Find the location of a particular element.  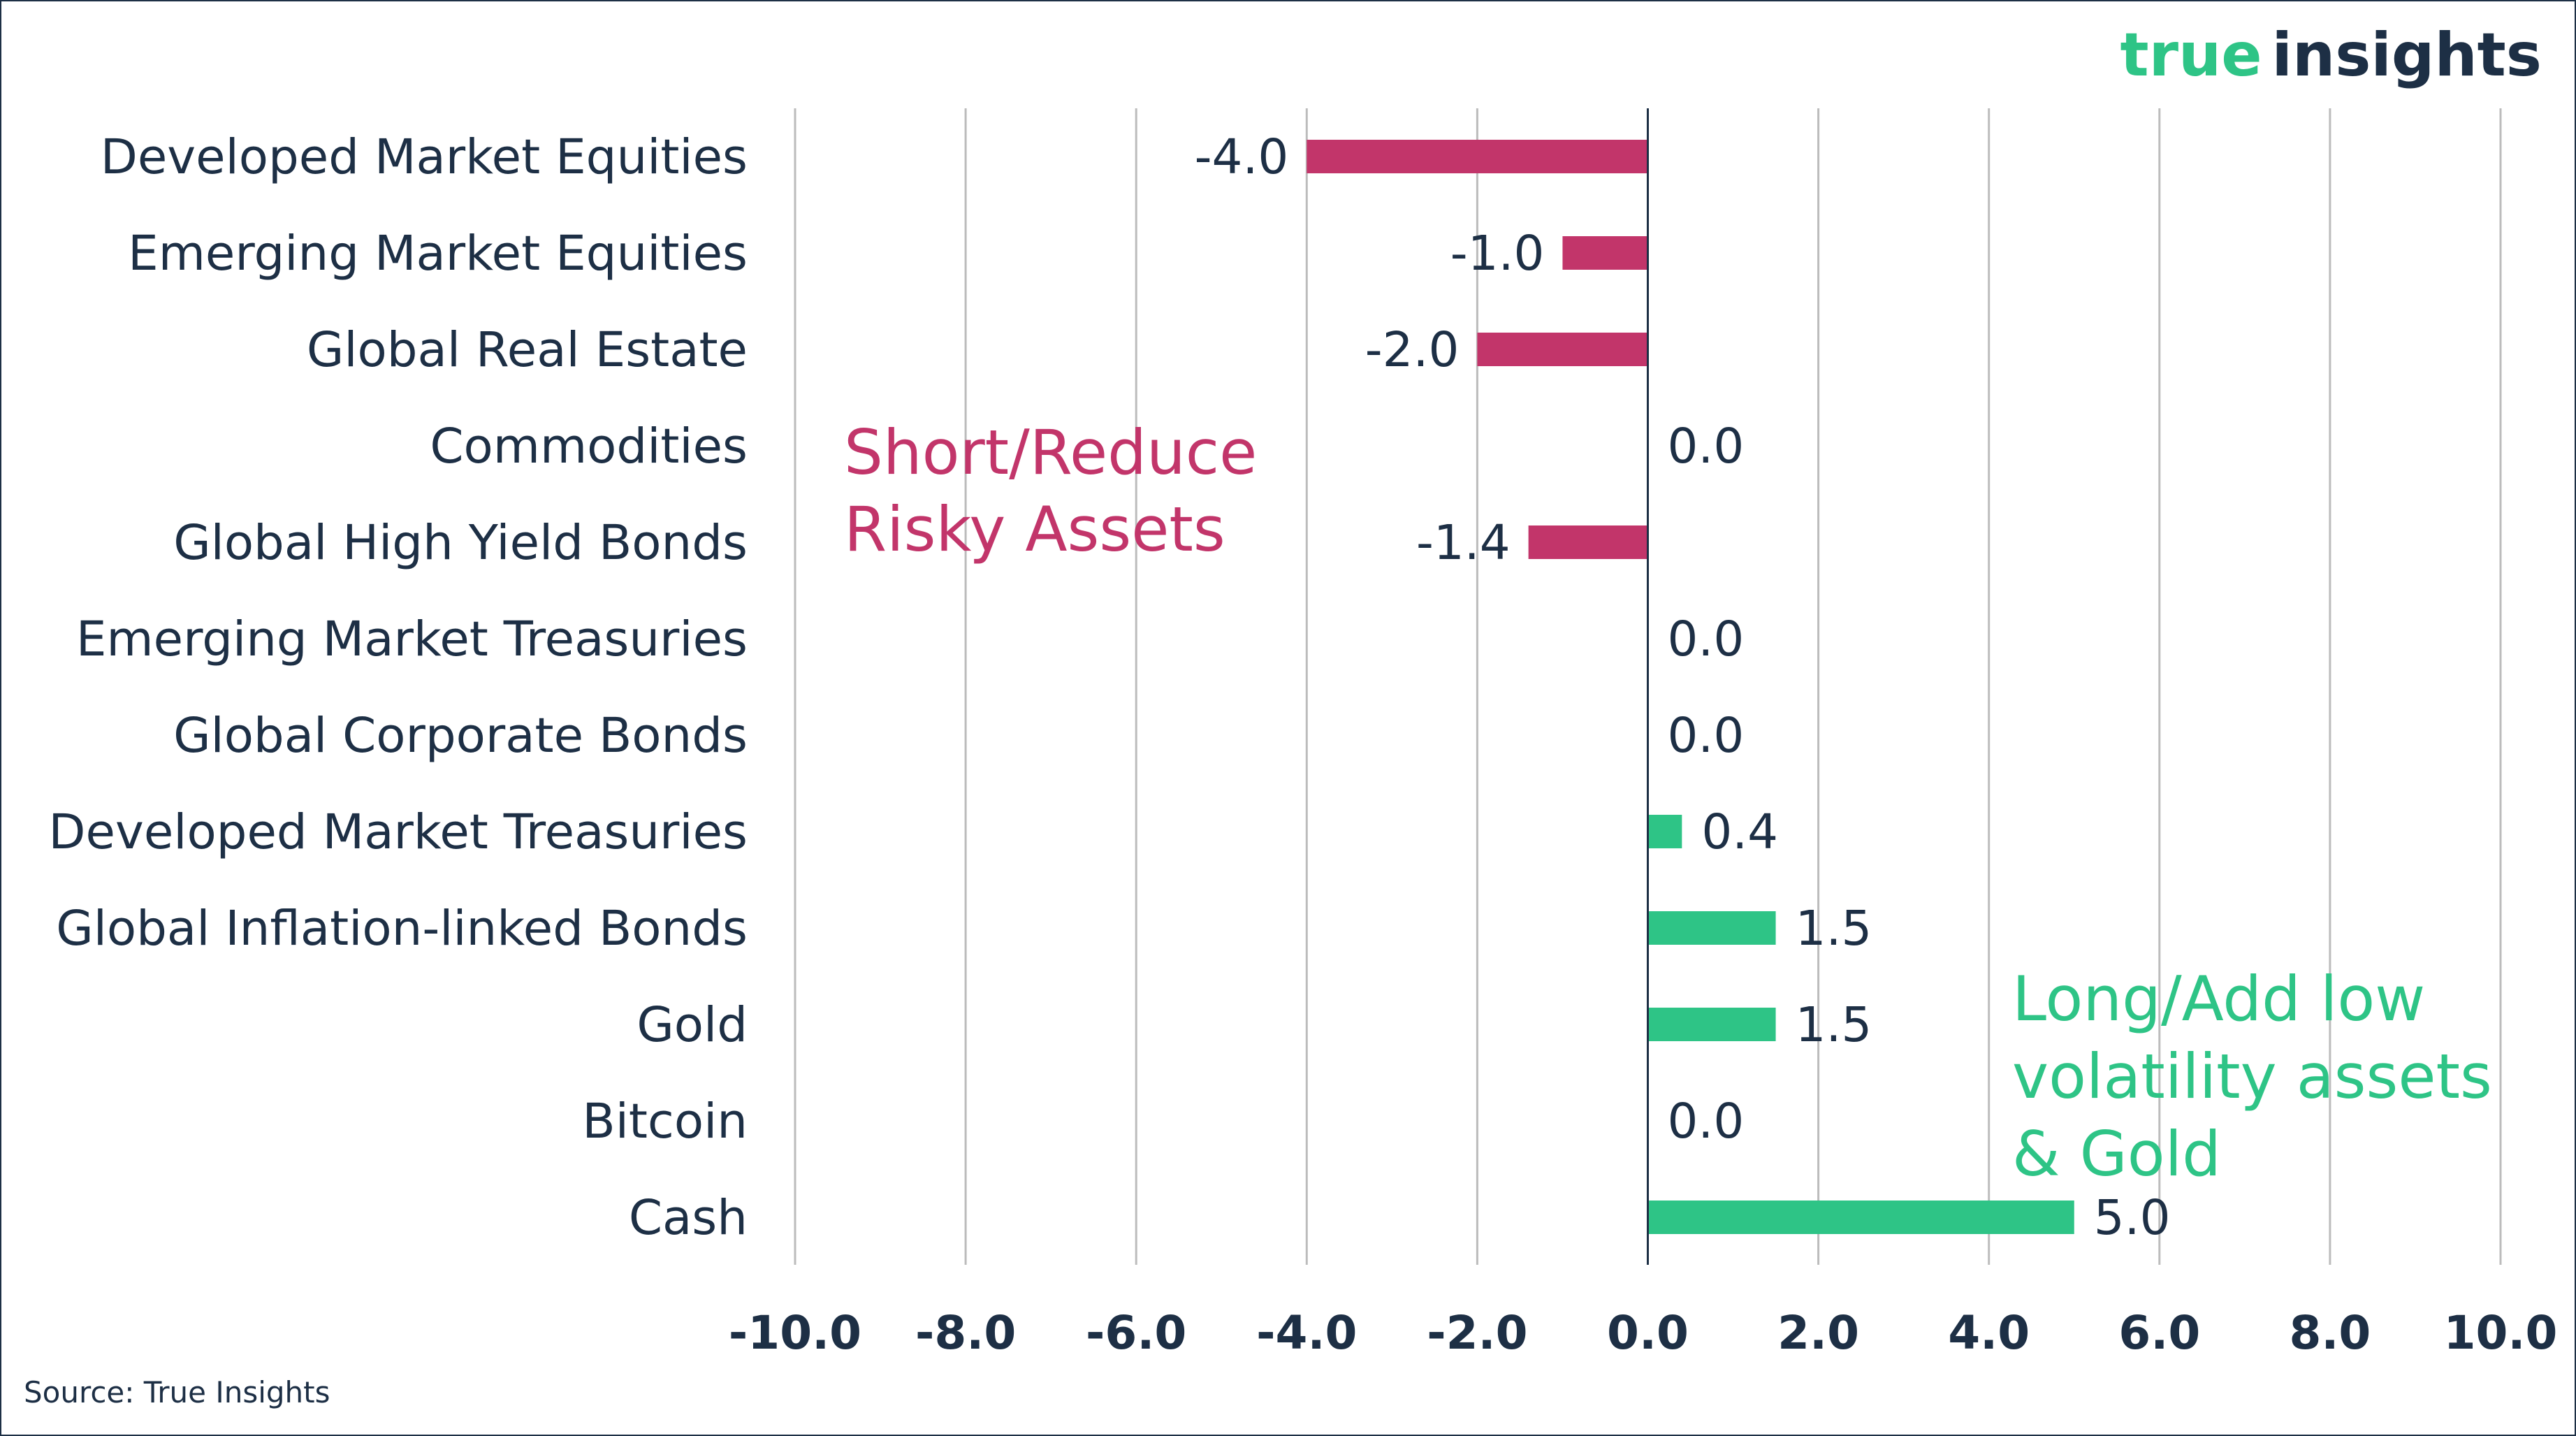

brand-logo: true insights is located at coordinates (2331, 55).